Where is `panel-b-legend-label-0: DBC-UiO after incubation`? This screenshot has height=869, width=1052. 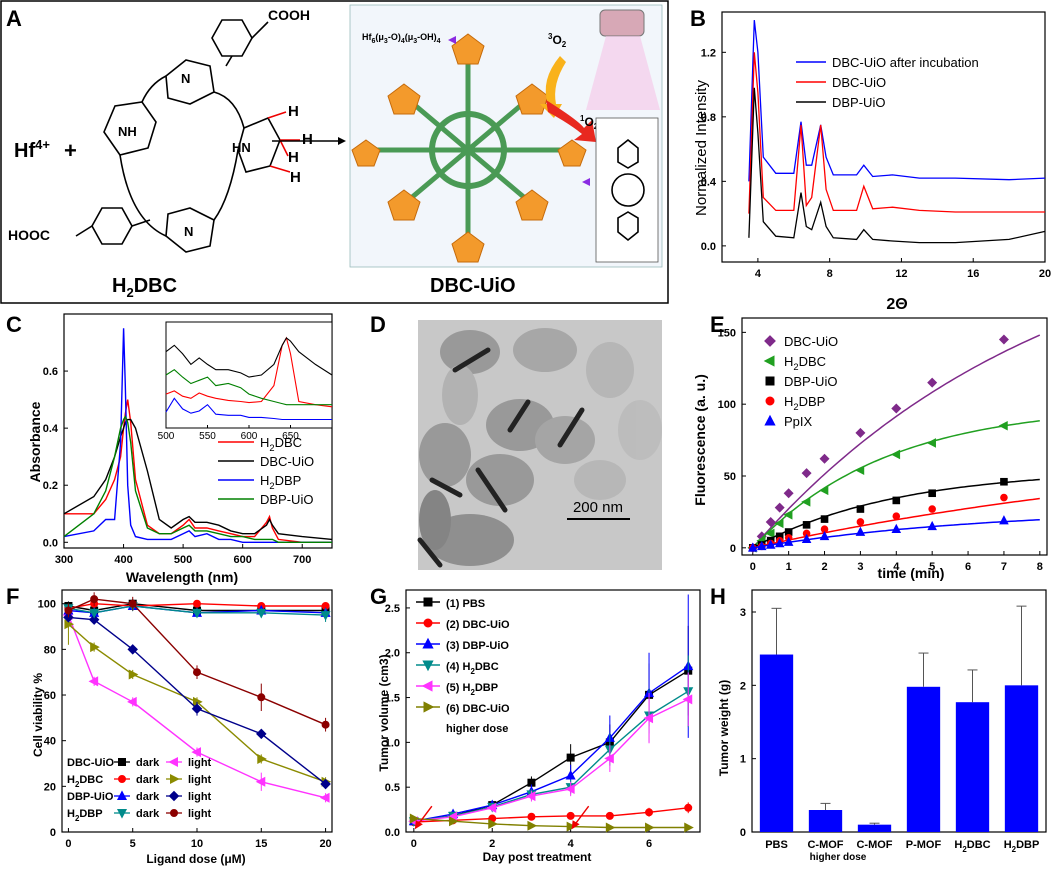
panel-b-legend-label-0: DBC-UiO after incubation is located at coordinates (905, 62).